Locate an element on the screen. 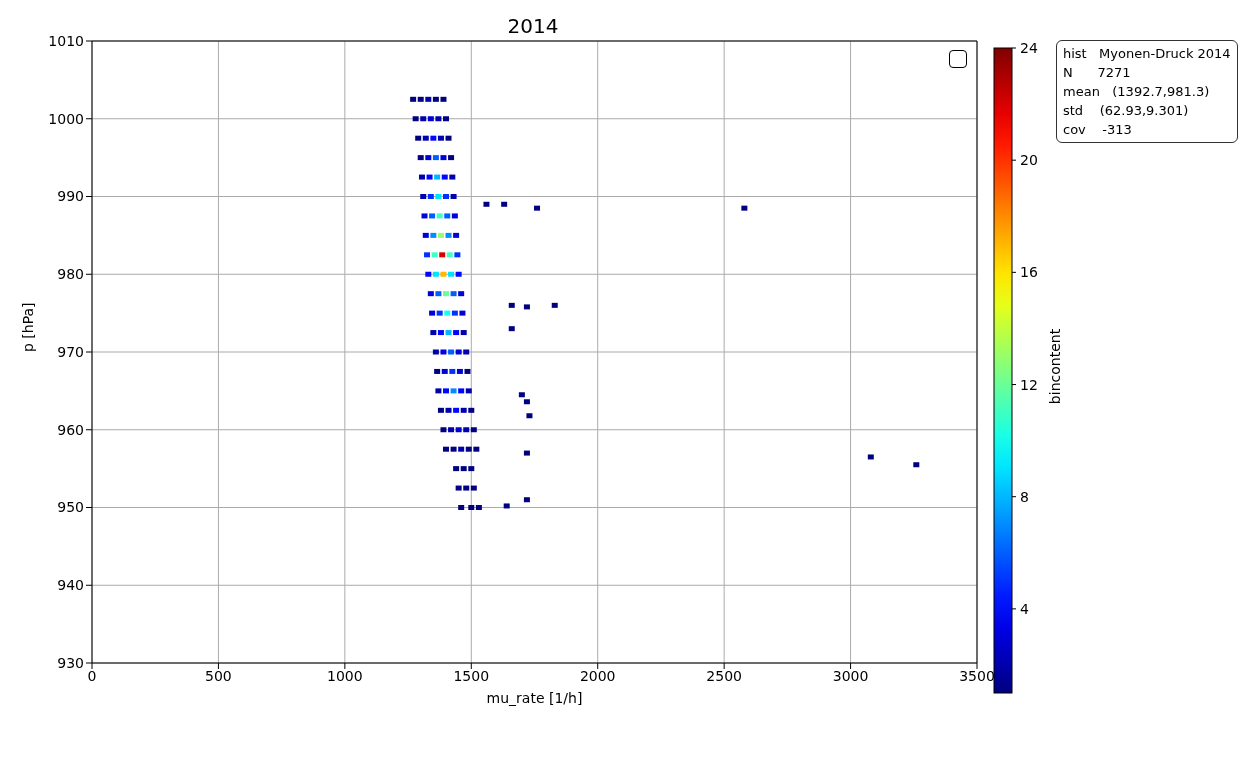 The height and width of the screenshot is (771, 1246). text: N 7271 is located at coordinates (1097, 73).